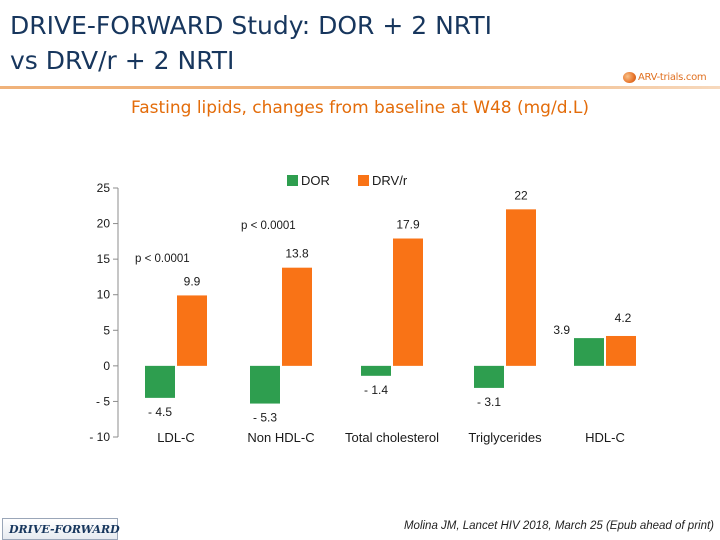  I want to click on dor-value-label: 3.9, so click(561, 330).